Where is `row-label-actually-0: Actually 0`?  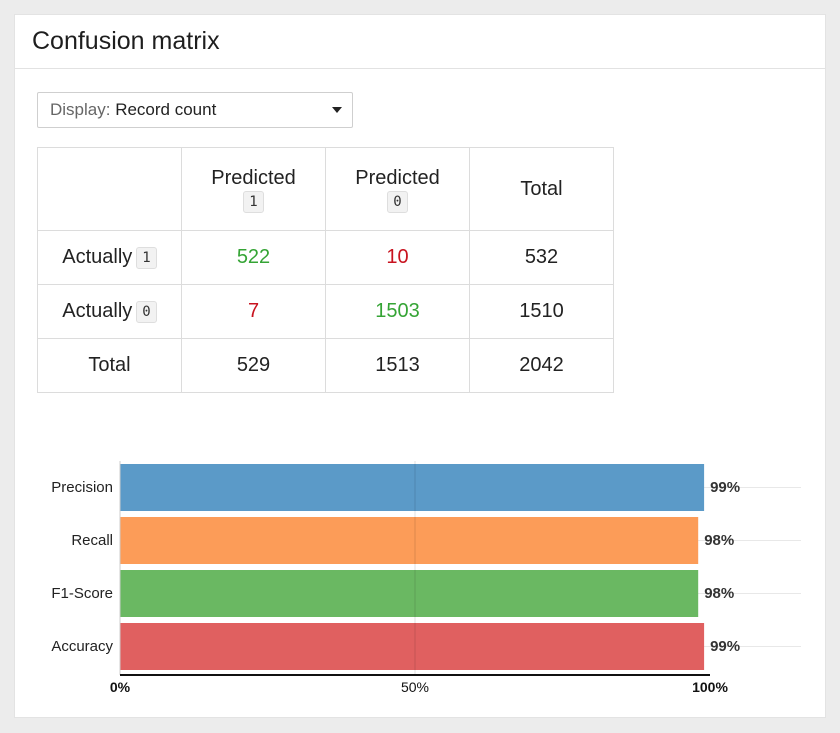
row-label-actually-0: Actually 0 is located at coordinates (109, 311).